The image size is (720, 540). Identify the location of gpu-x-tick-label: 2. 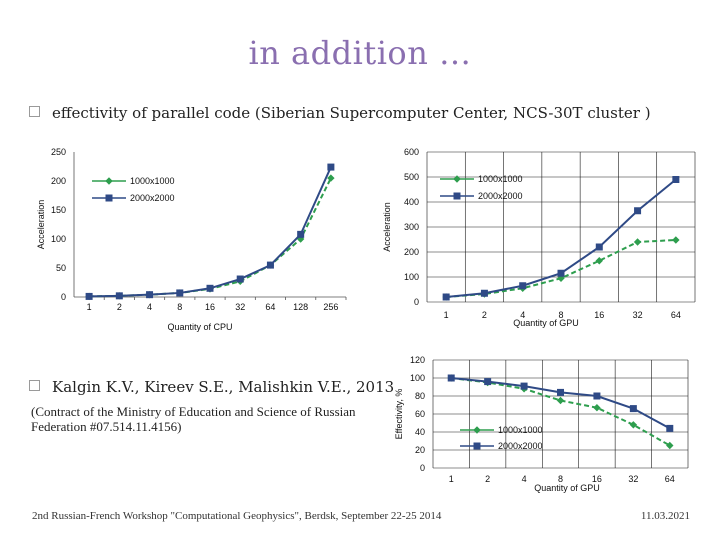
(484, 315).